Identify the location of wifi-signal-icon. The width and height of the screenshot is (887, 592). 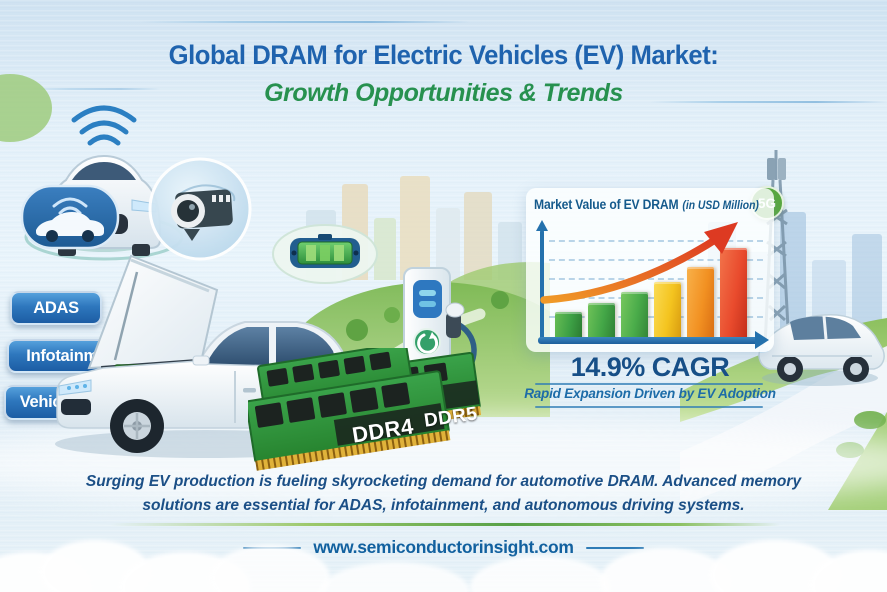
(104, 125).